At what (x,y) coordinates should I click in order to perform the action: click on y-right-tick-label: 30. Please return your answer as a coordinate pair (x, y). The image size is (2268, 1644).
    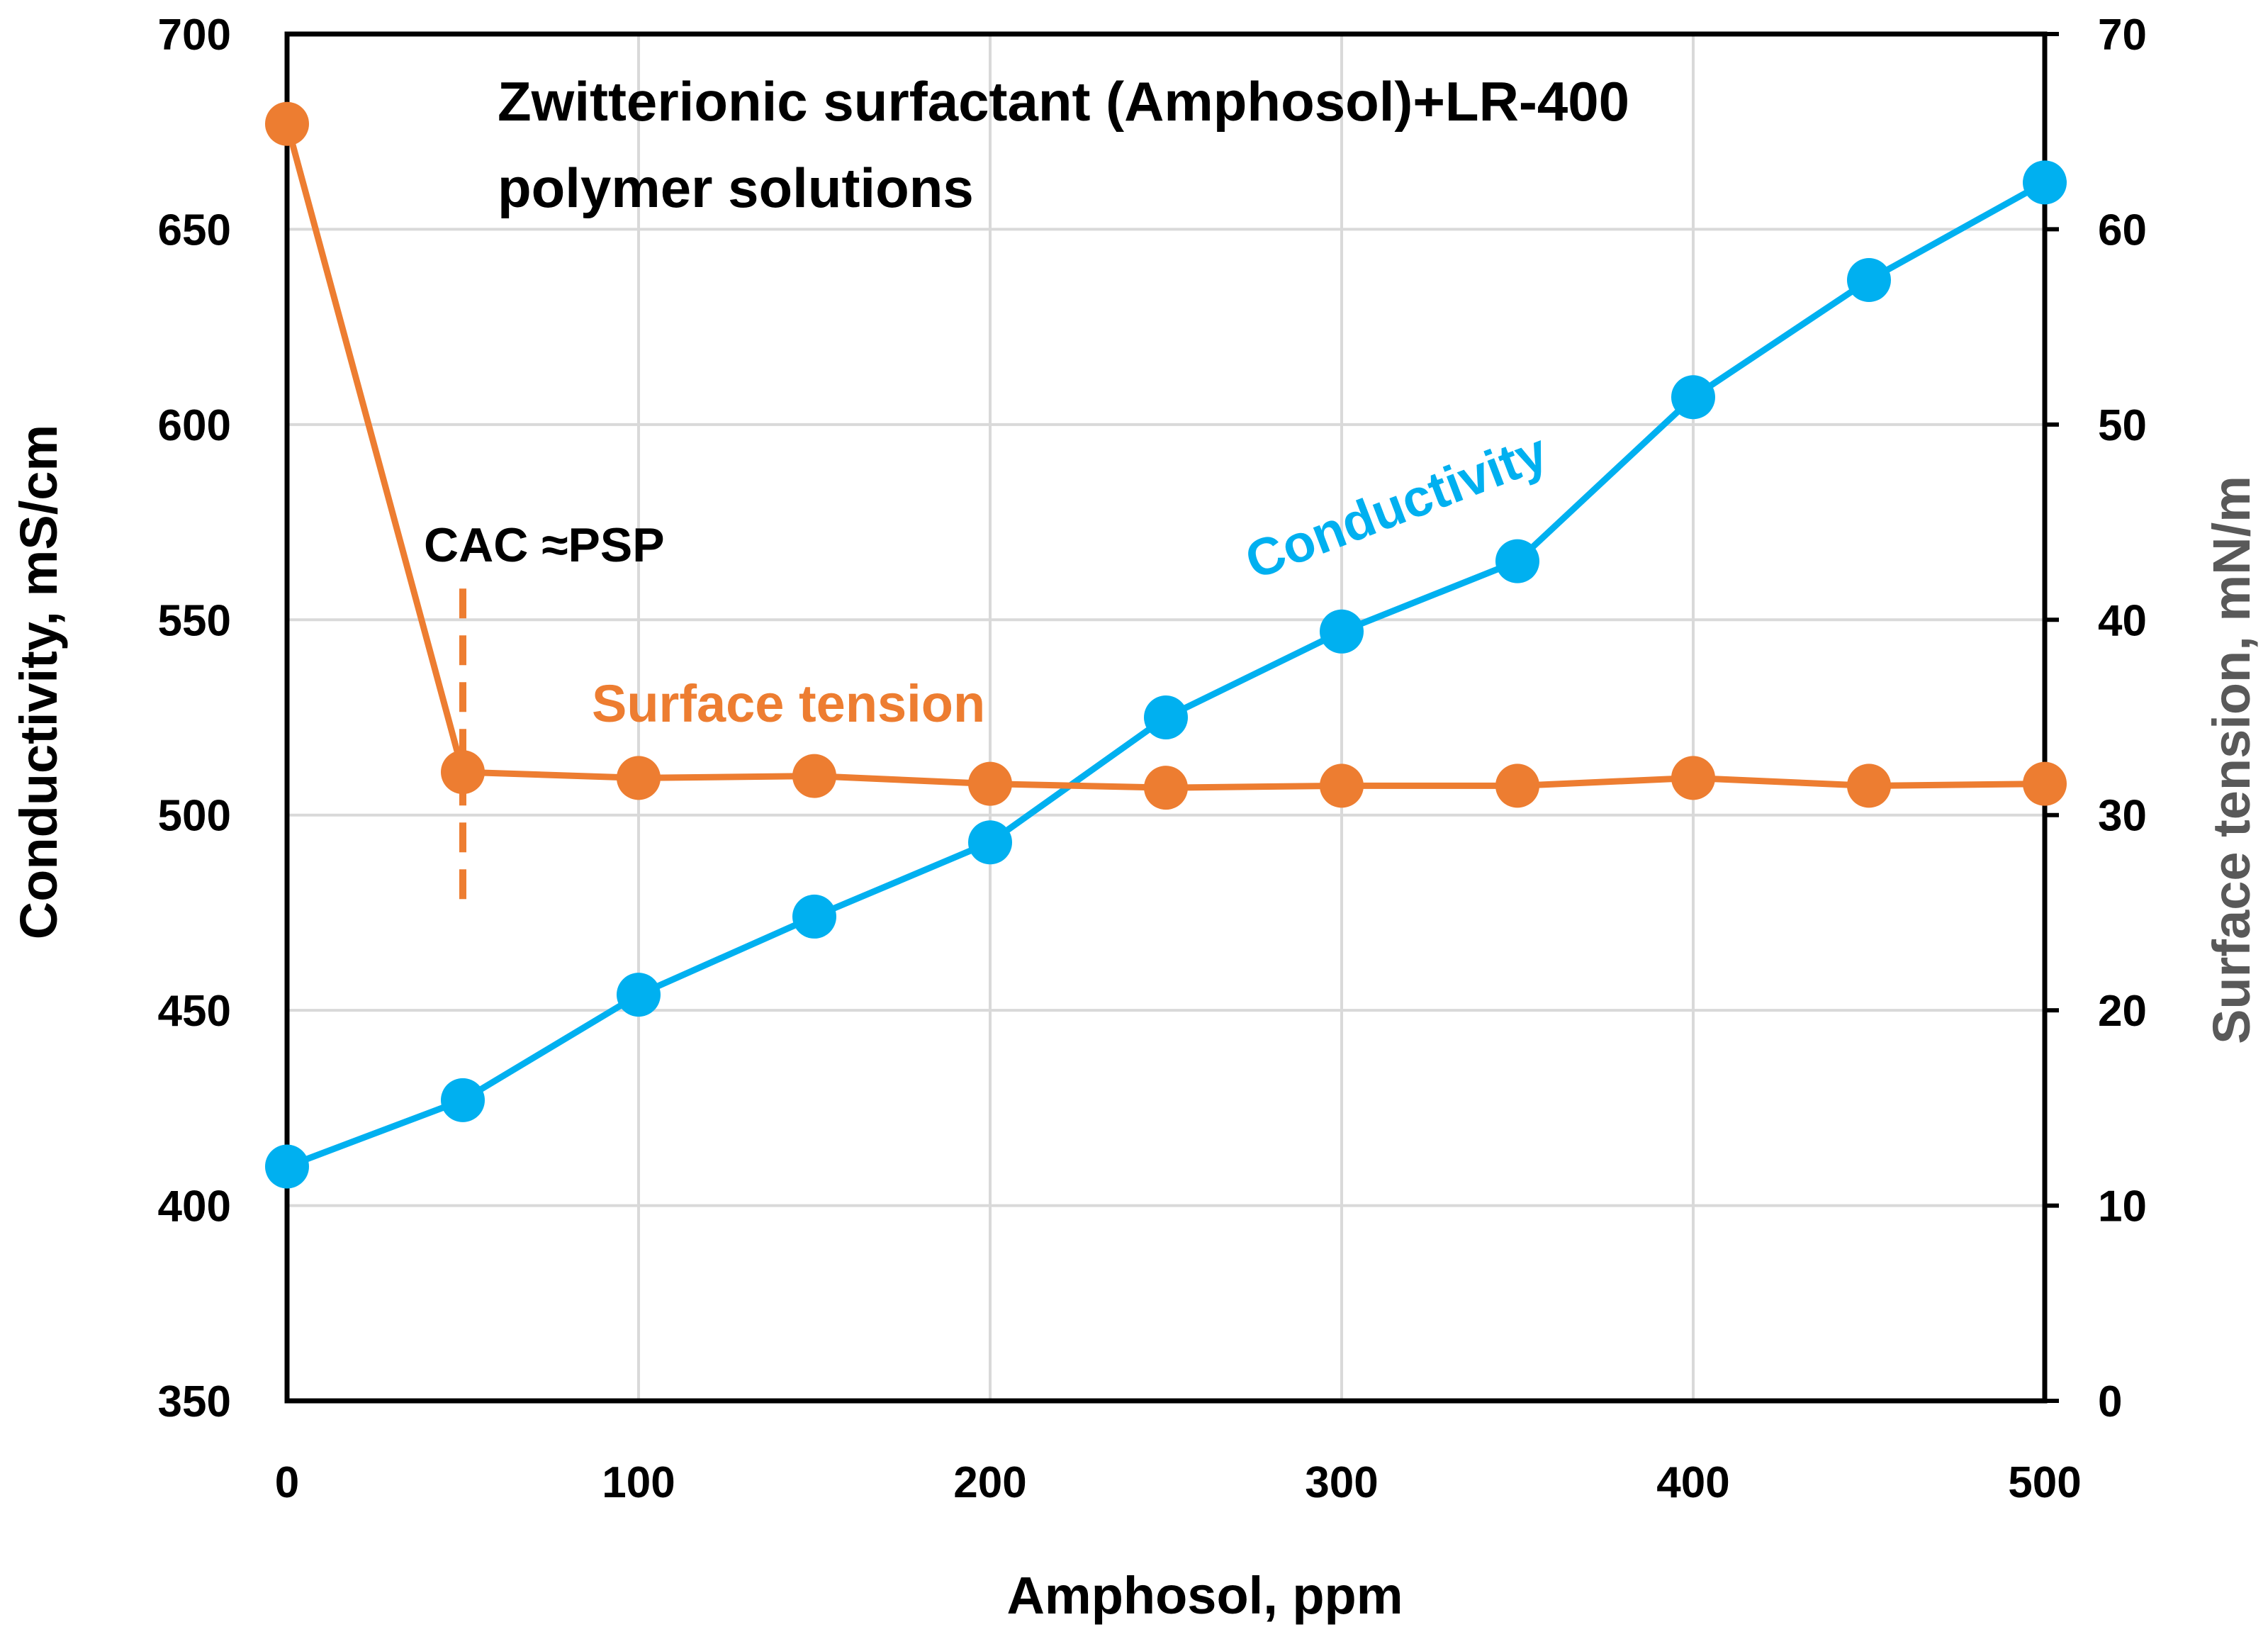
    Looking at the image, I should click on (2122, 816).